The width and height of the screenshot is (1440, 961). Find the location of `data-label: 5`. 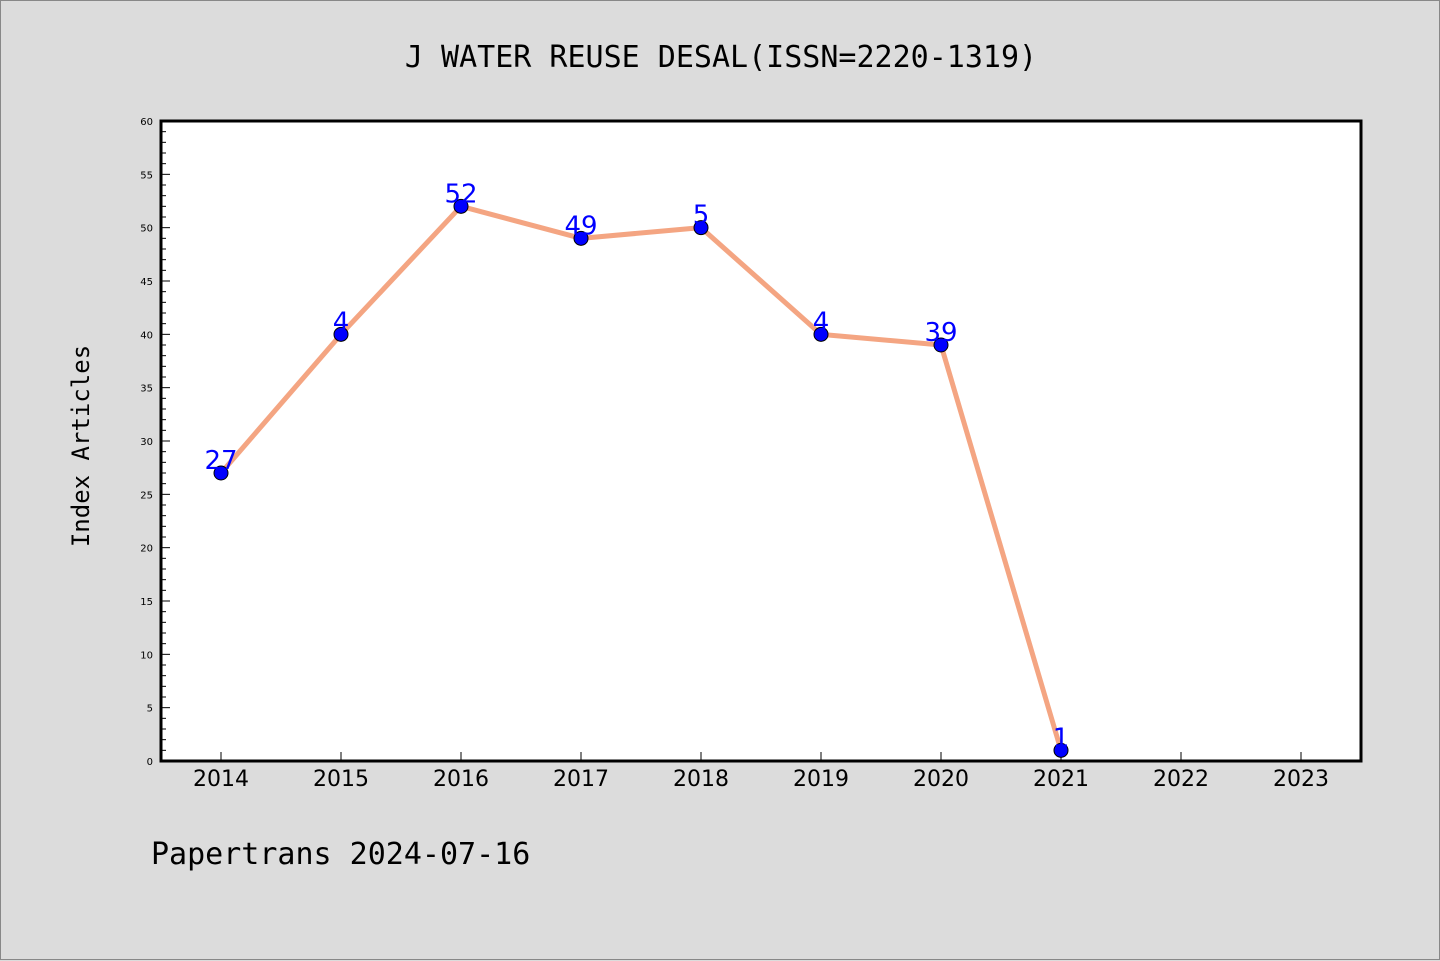

data-label: 5 is located at coordinates (701, 216).